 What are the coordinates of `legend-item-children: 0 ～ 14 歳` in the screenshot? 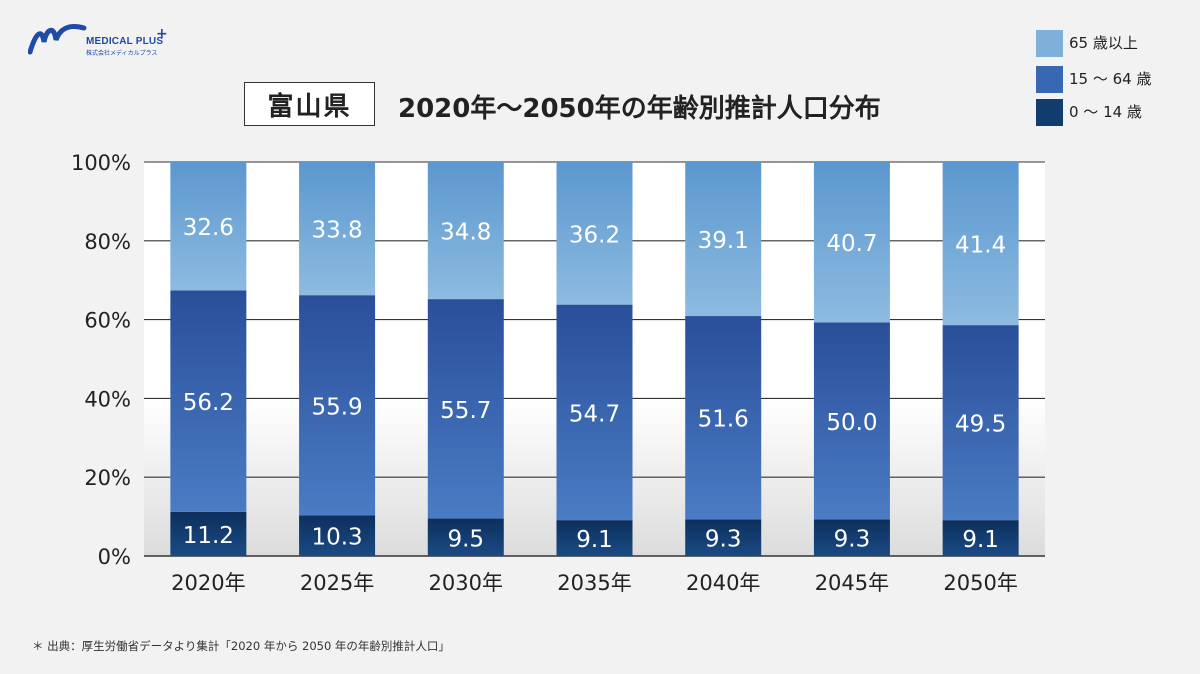 It's located at (1116, 112).